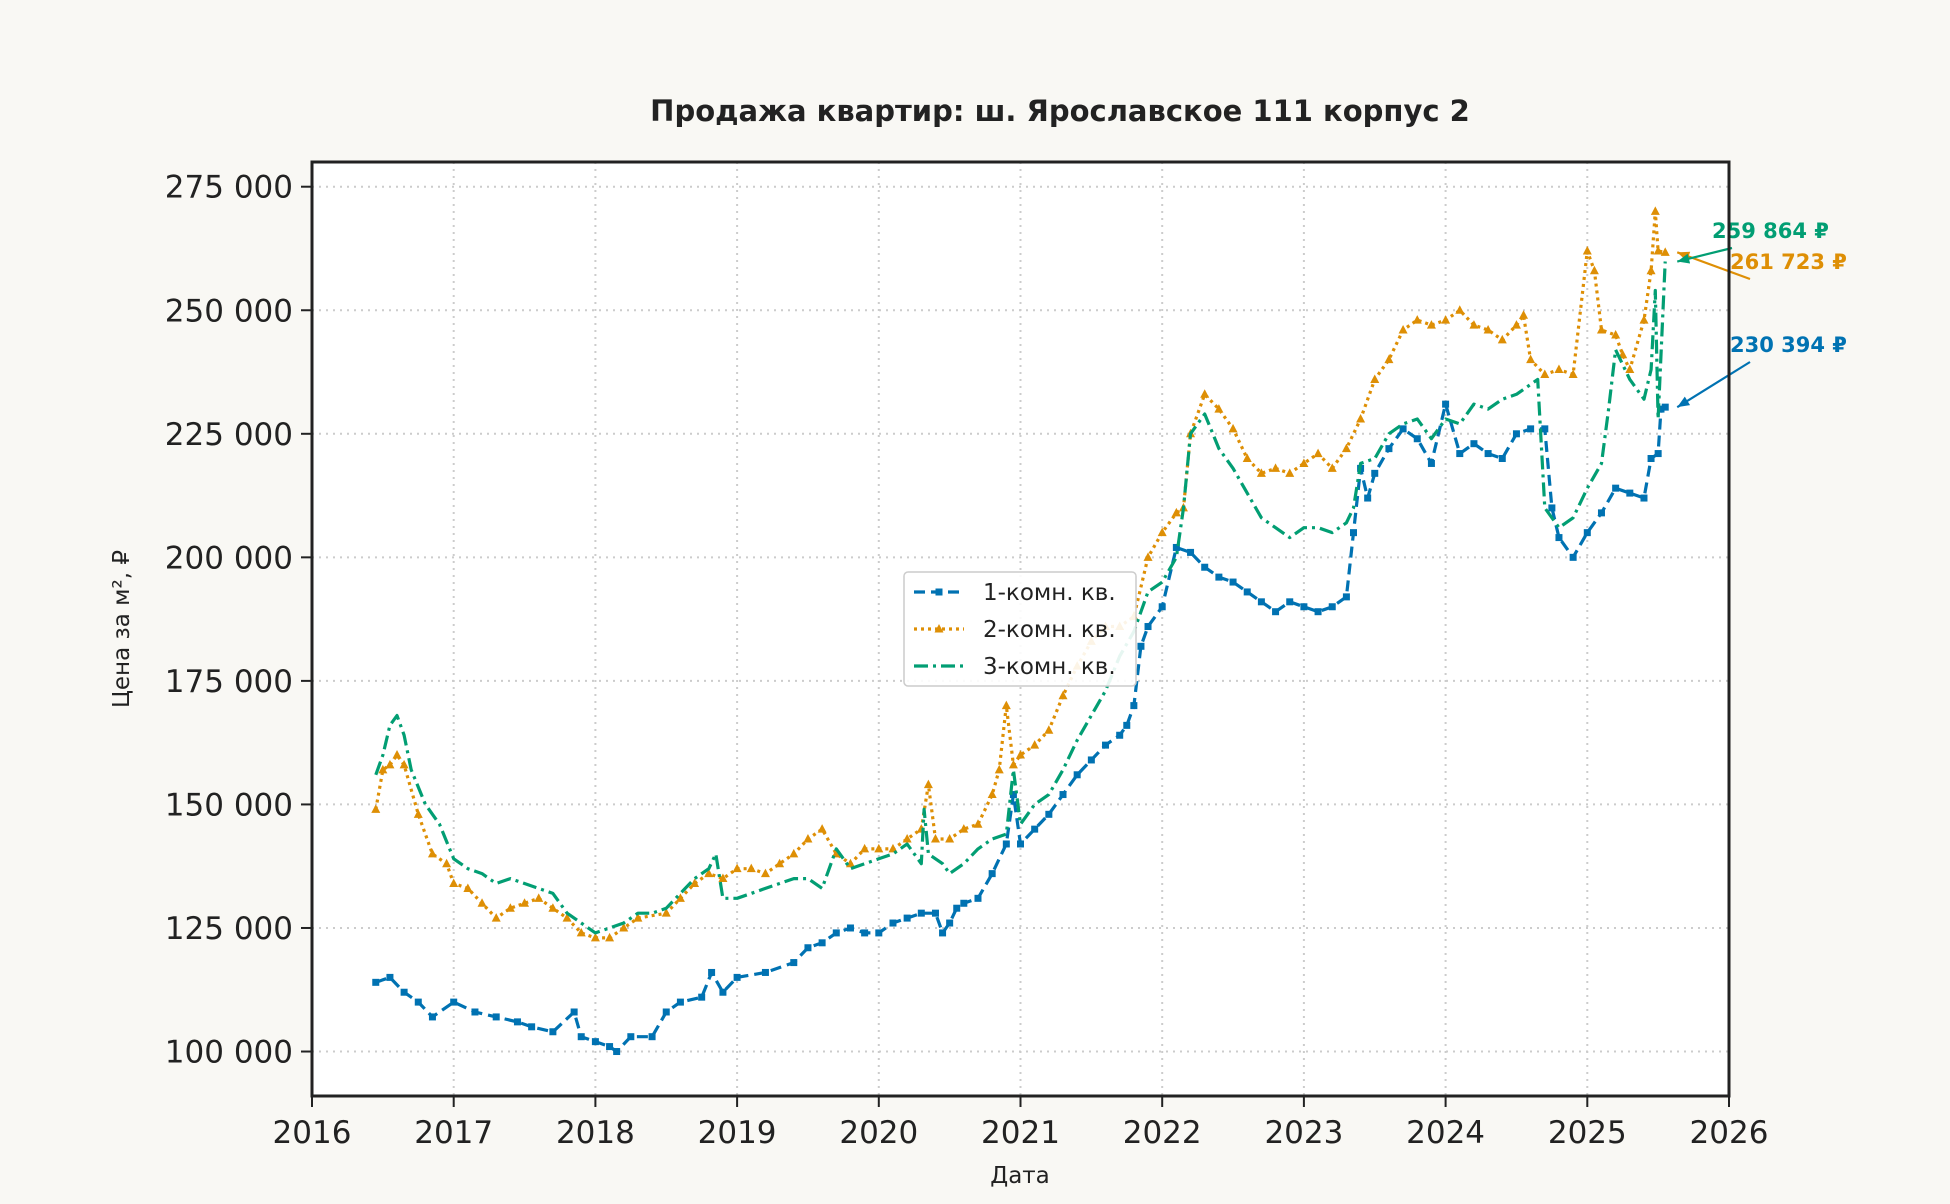 The height and width of the screenshot is (1204, 1950). I want to click on annotation-label: 261 723 ₽, so click(1788, 262).